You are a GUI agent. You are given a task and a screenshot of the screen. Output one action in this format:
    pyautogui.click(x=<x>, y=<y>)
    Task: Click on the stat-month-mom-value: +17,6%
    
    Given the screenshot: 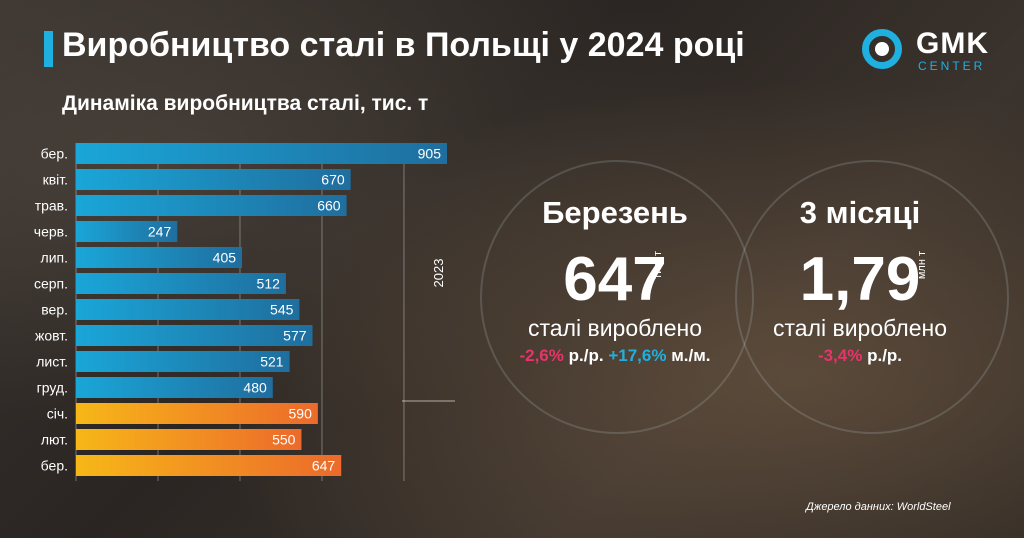 What is the action you would take?
    pyautogui.click(x=637, y=355)
    